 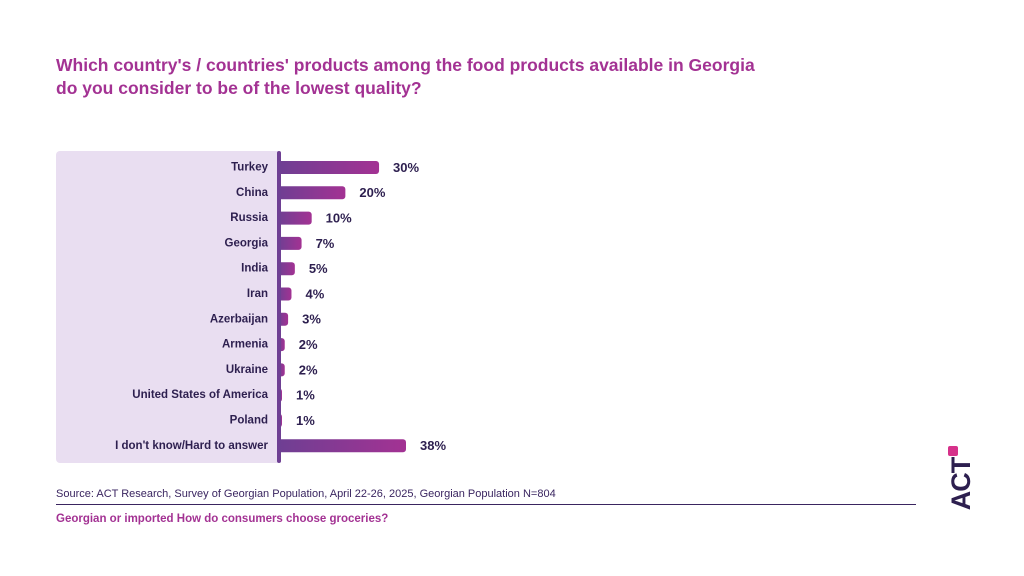 What do you see at coordinates (961, 483) in the screenshot?
I see `svg-text: ACT` at bounding box center [961, 483].